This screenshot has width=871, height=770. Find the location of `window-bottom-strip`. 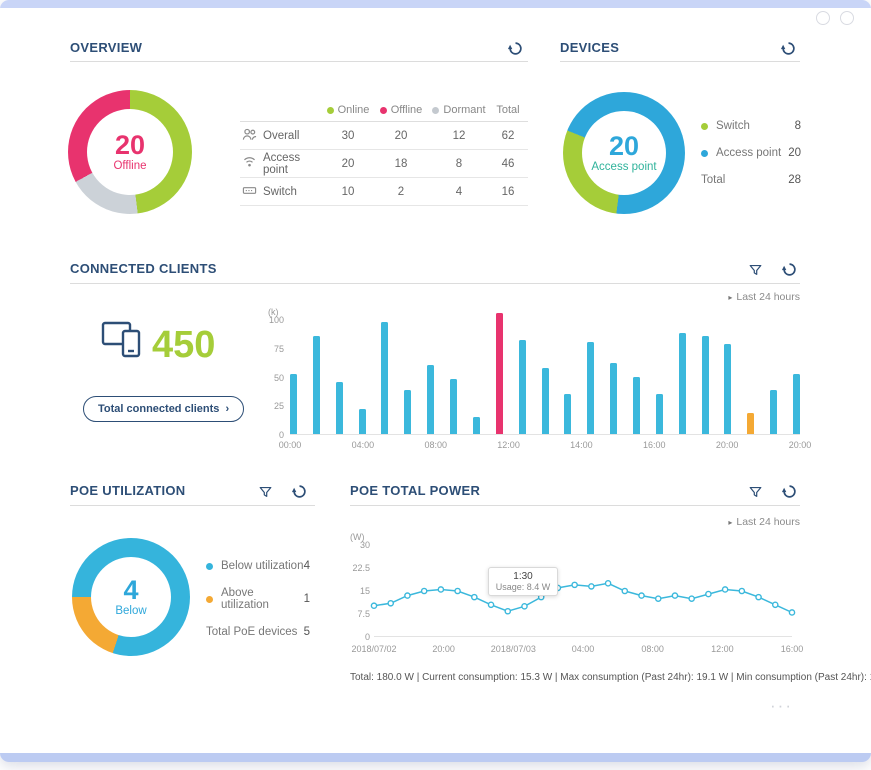

window-bottom-strip is located at coordinates (435, 757).